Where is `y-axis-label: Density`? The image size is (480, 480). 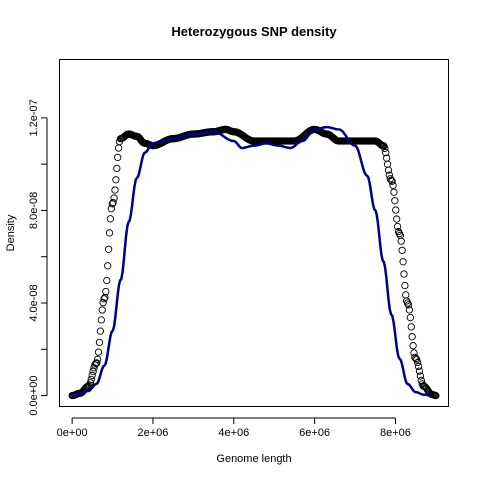 y-axis-label: Density is located at coordinates (11, 232).